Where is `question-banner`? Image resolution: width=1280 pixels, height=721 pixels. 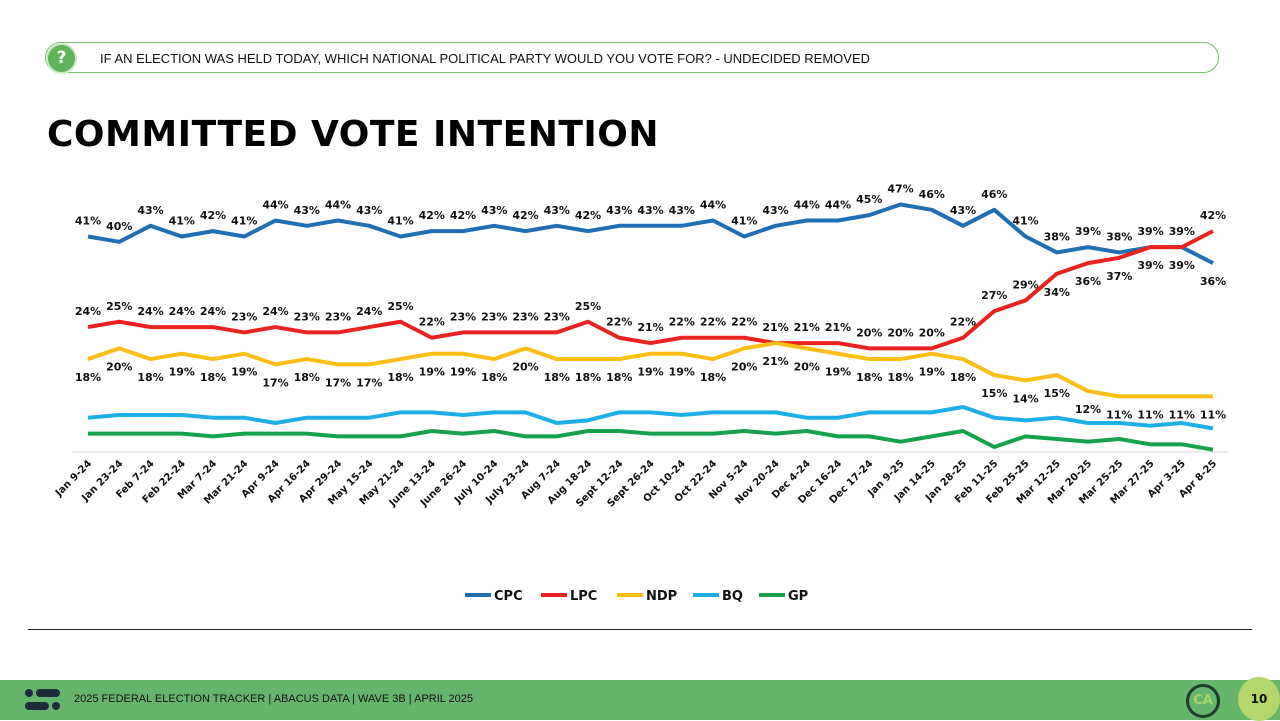 question-banner is located at coordinates (632, 57).